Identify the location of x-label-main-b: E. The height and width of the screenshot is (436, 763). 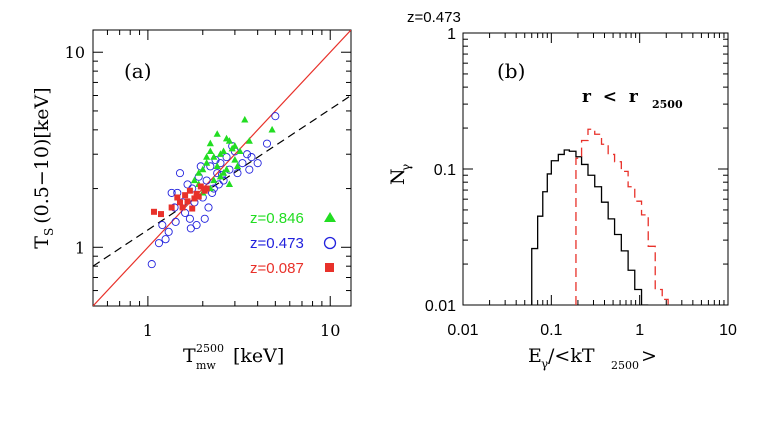
(535, 356).